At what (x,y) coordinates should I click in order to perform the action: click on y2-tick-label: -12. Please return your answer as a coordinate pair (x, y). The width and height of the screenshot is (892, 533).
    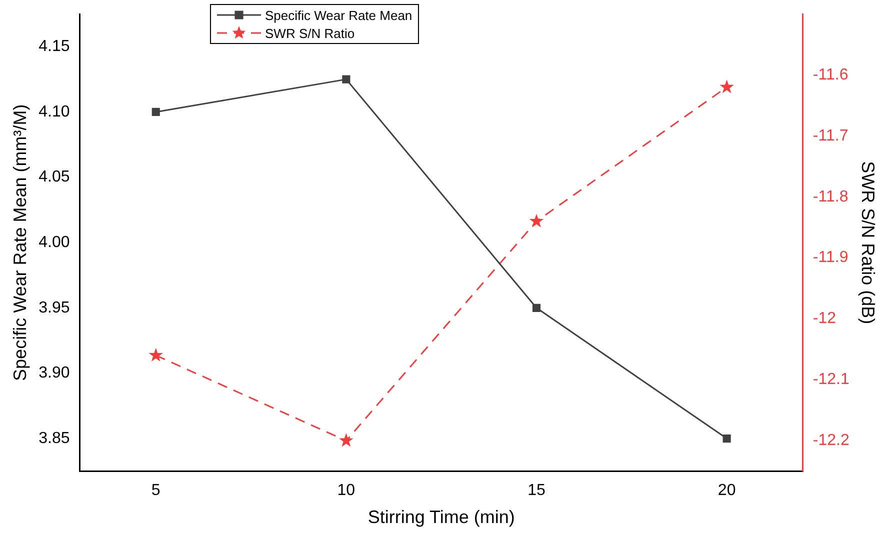
    Looking at the image, I should click on (824, 319).